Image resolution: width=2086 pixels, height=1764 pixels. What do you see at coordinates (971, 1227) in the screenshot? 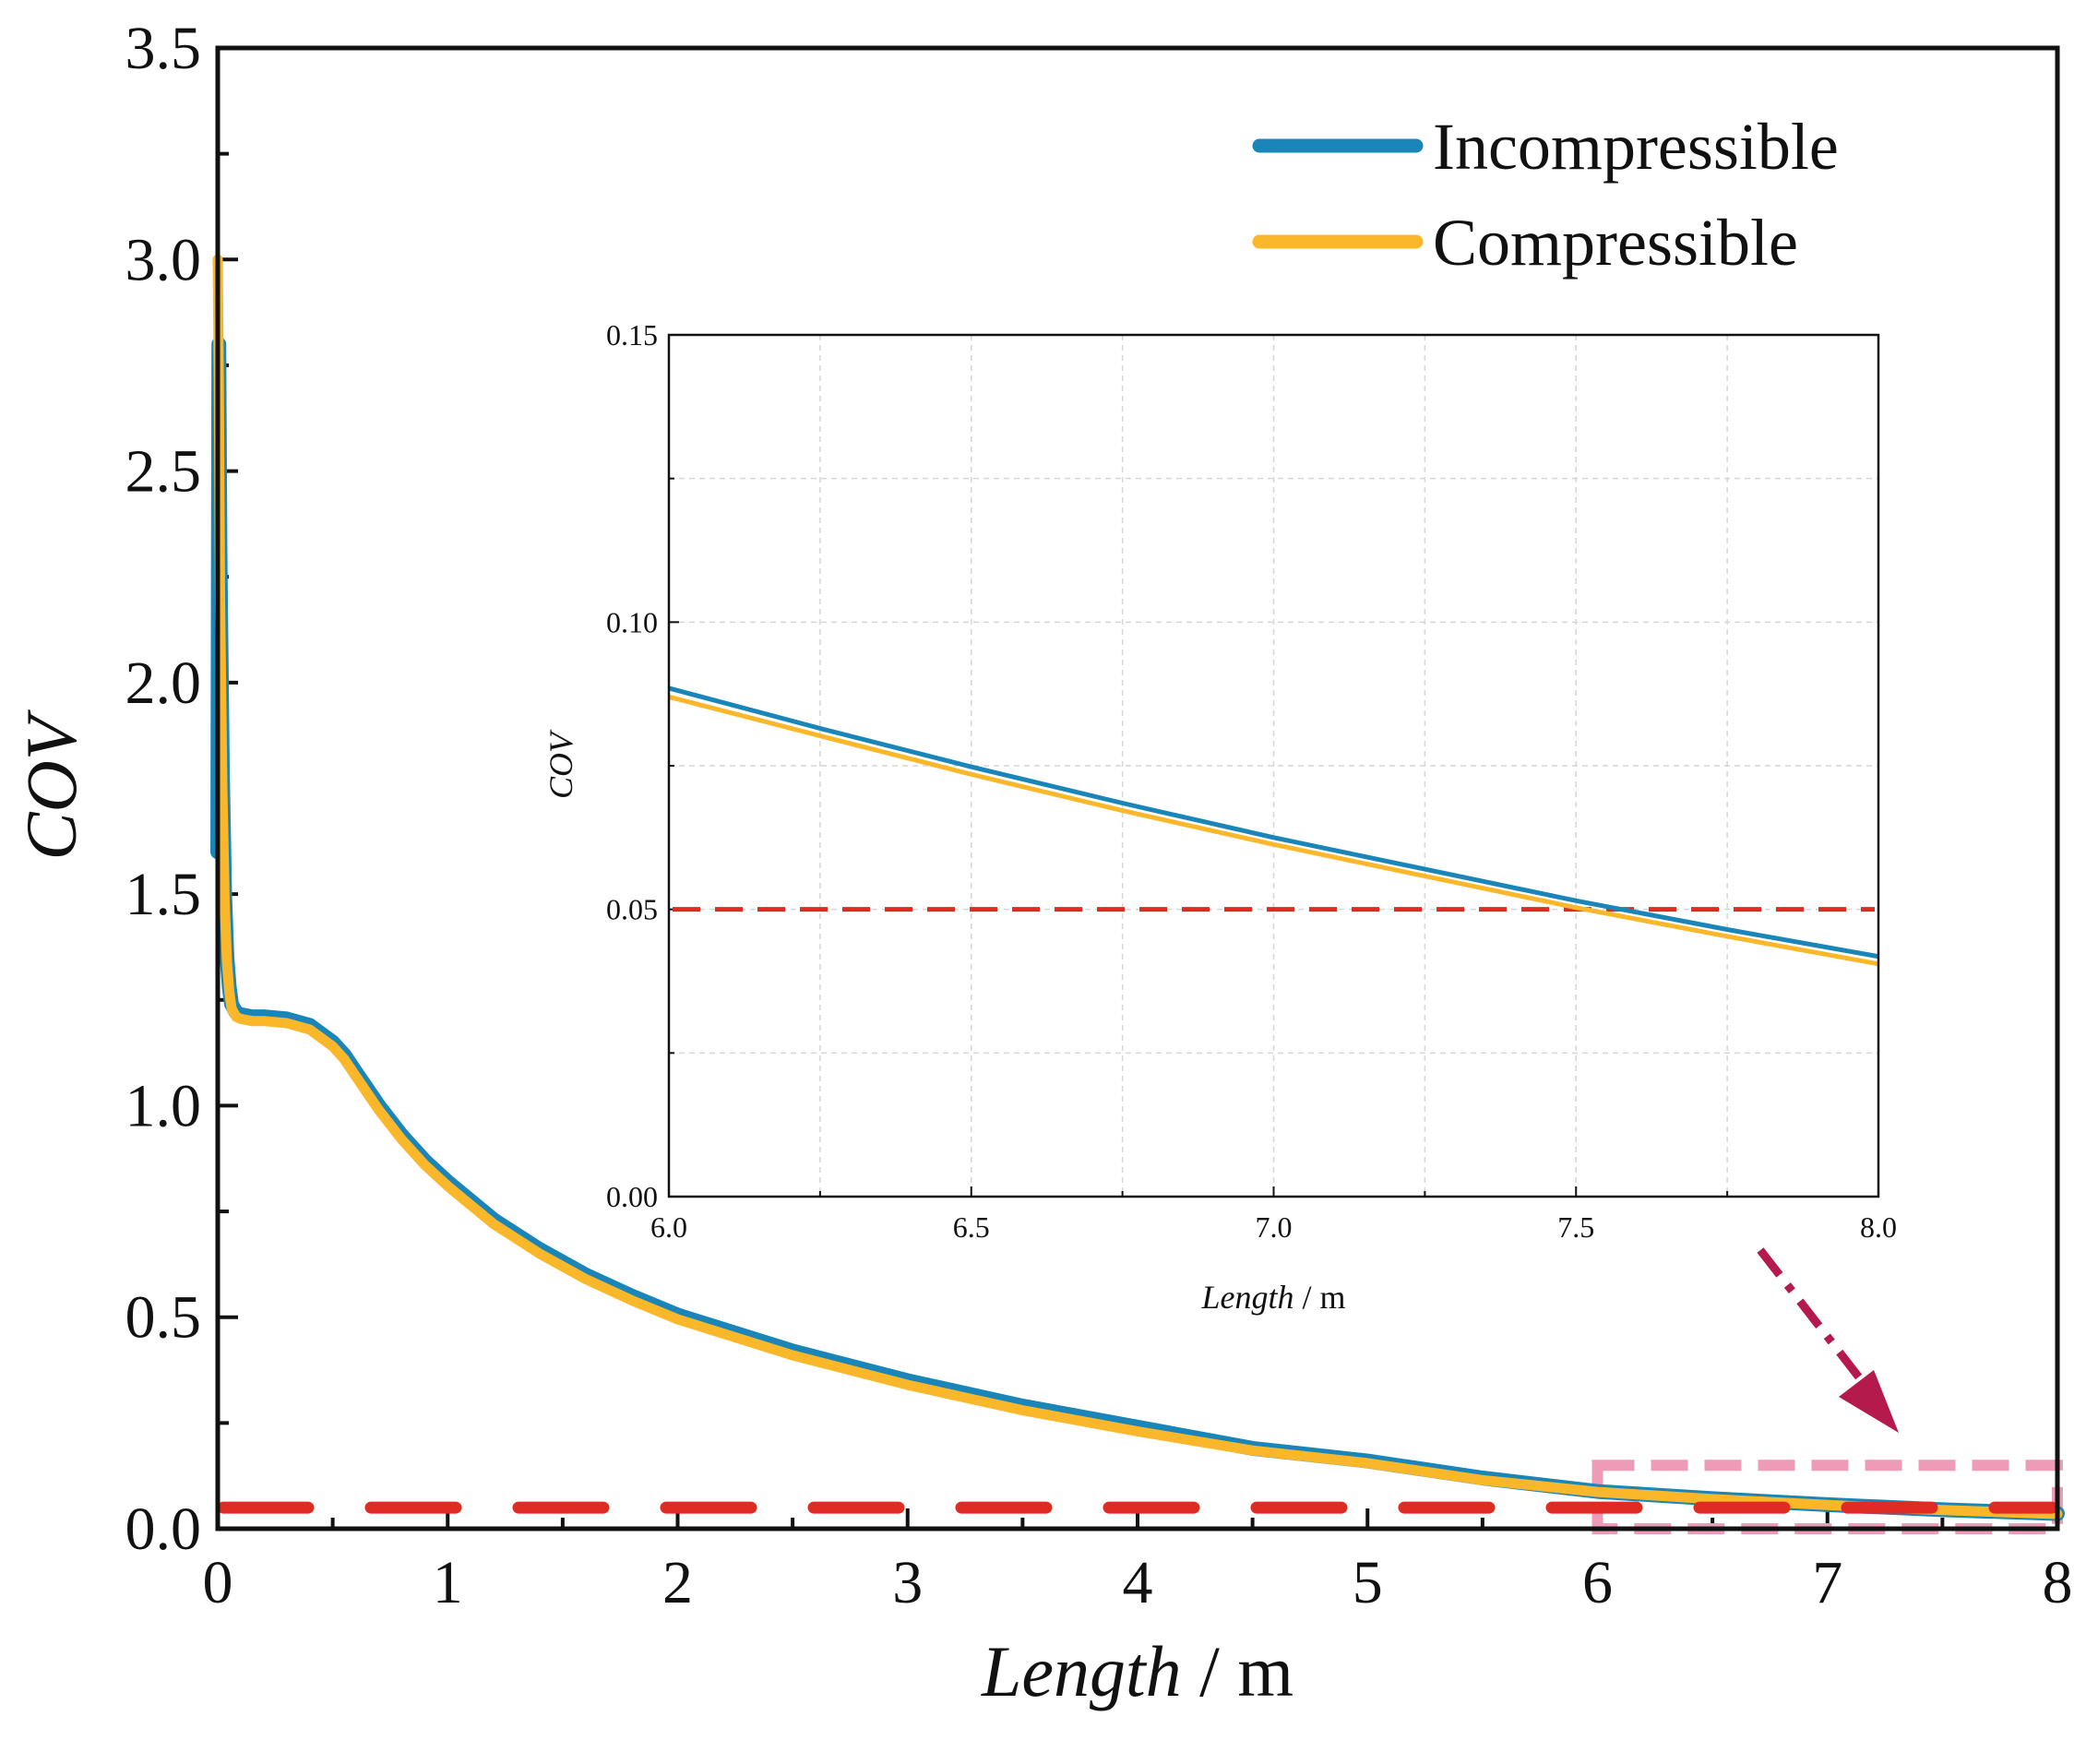
I see `inset-x-tick-label: 6.5` at bounding box center [971, 1227].